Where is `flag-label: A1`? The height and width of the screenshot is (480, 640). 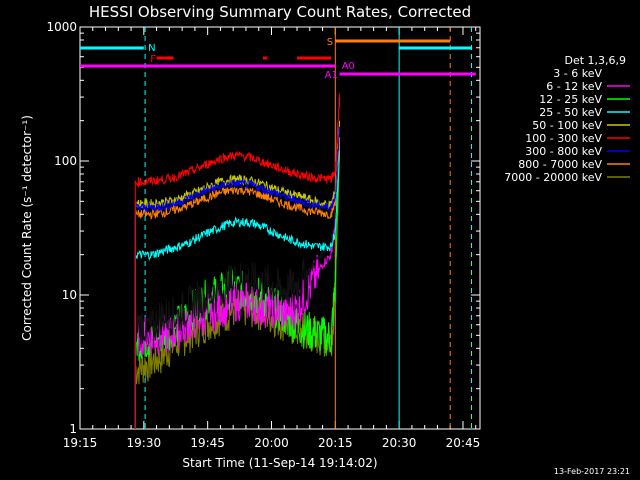 flag-label: A1 is located at coordinates (331, 75).